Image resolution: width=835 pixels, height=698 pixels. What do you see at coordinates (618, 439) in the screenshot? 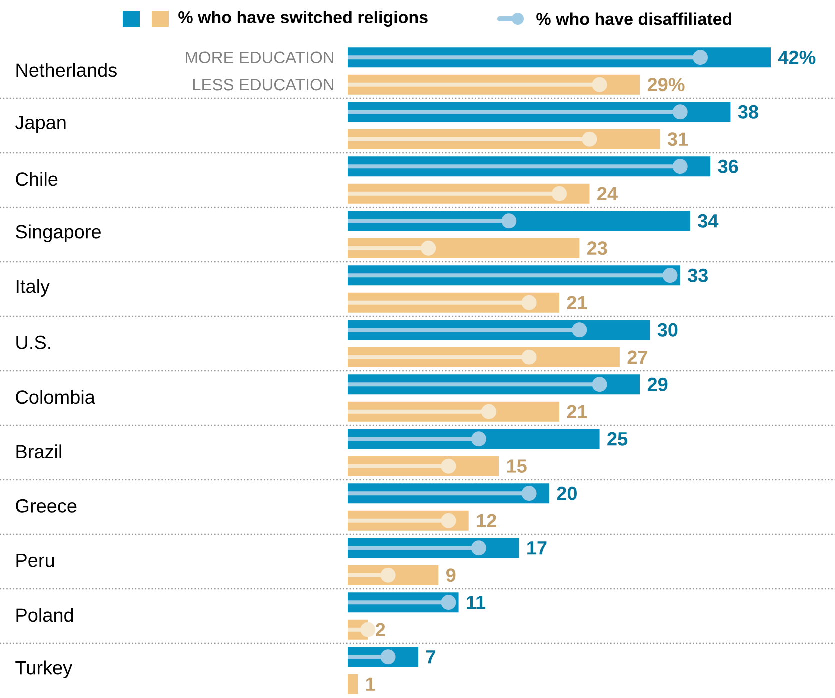
I see `data-label: 25` at bounding box center [618, 439].